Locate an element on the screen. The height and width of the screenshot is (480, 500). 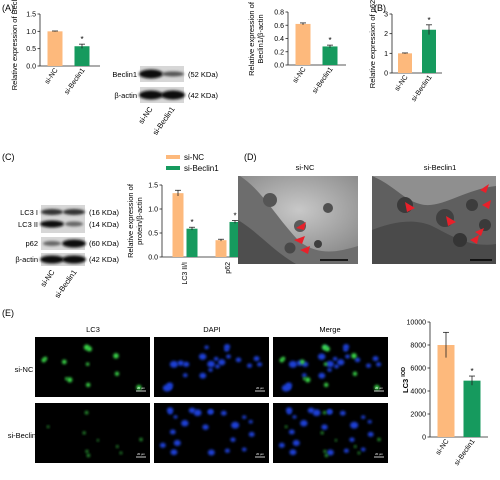
y-tick-label: 0.2 is located at coordinates (279, 52).